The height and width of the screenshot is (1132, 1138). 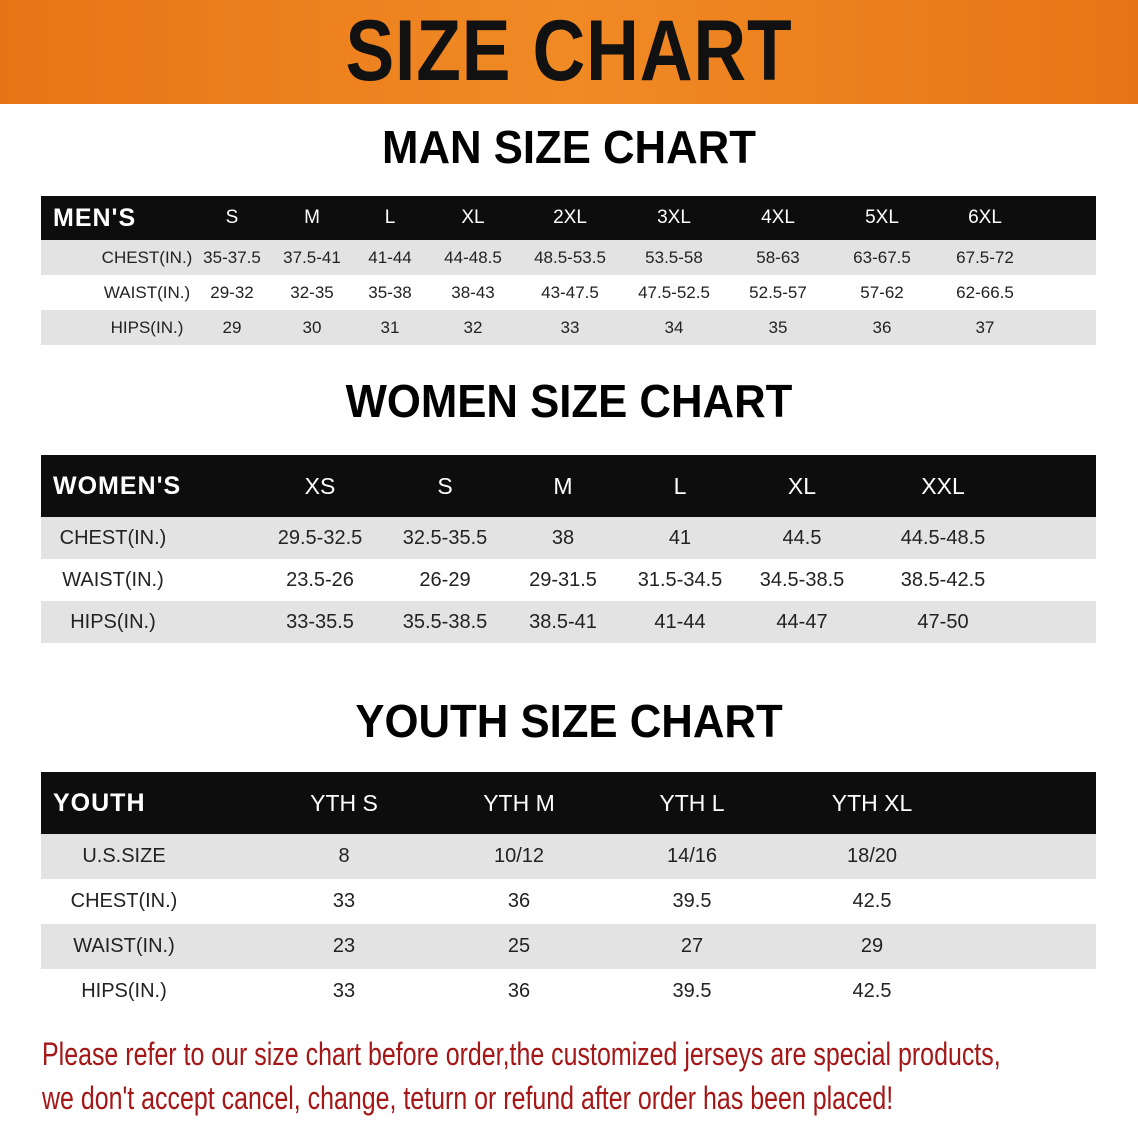 What do you see at coordinates (320, 579) in the screenshot?
I see `table-cell: 23.5-26` at bounding box center [320, 579].